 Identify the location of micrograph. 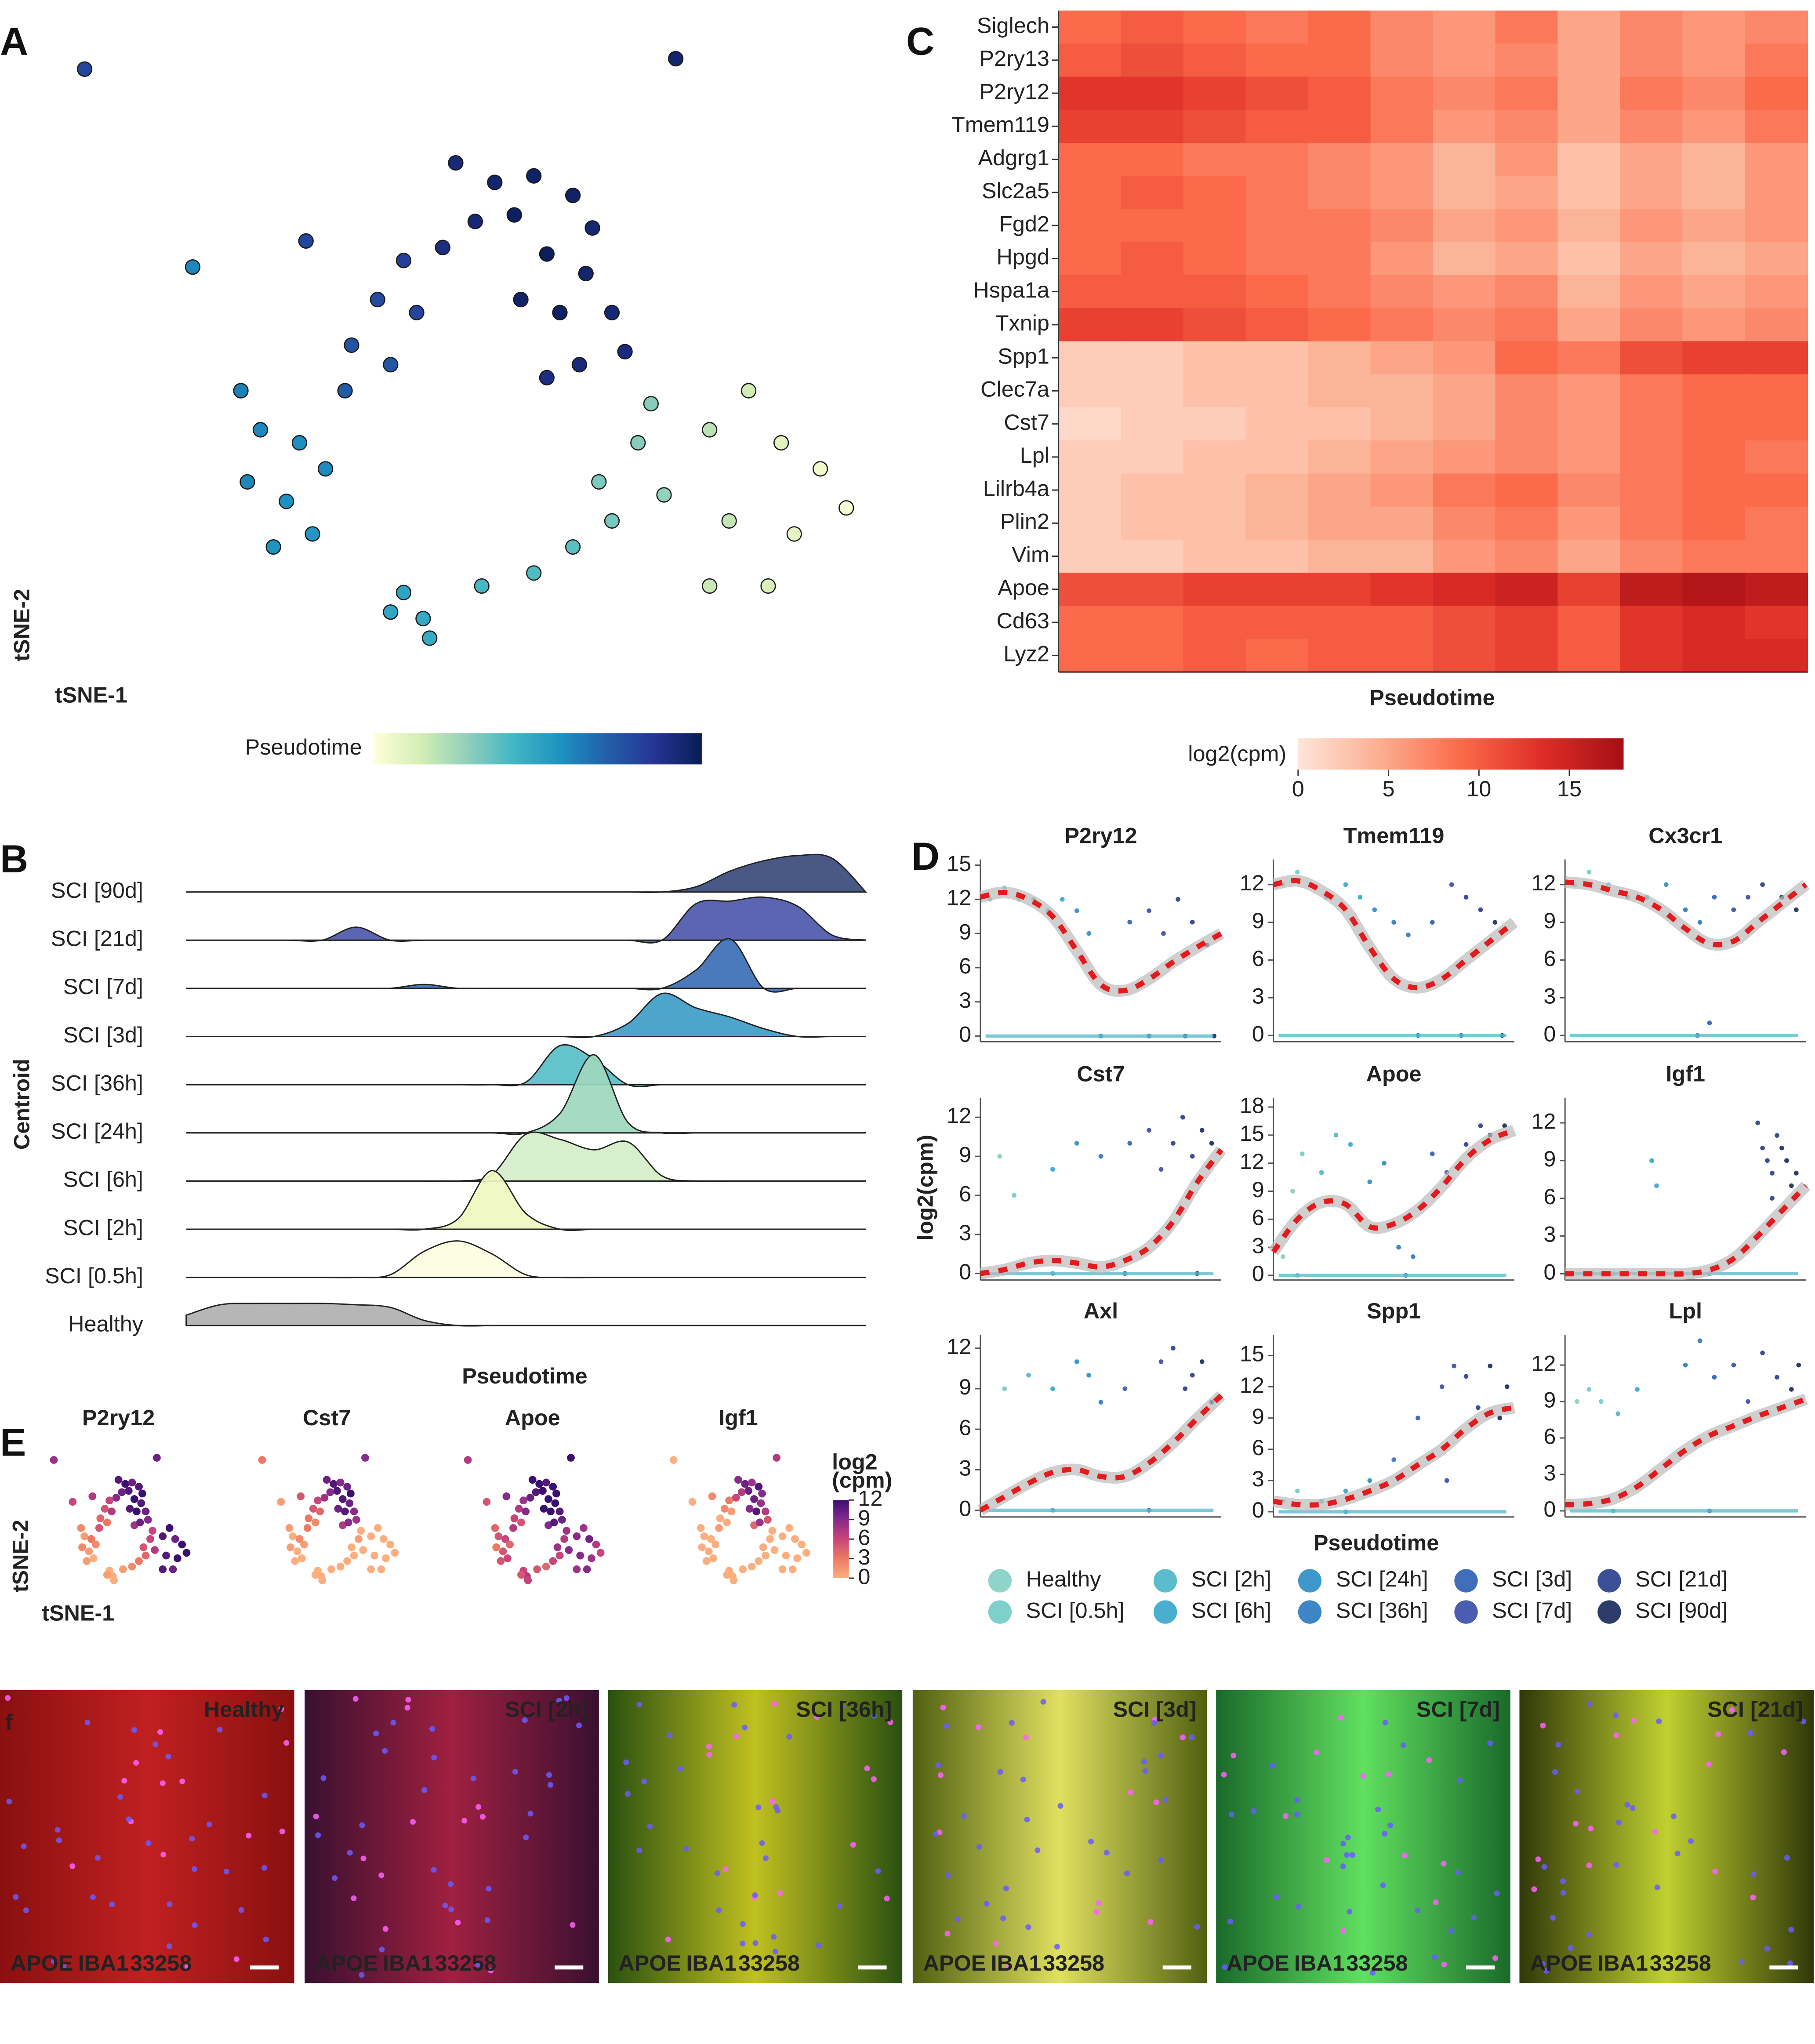
(1363, 1837).